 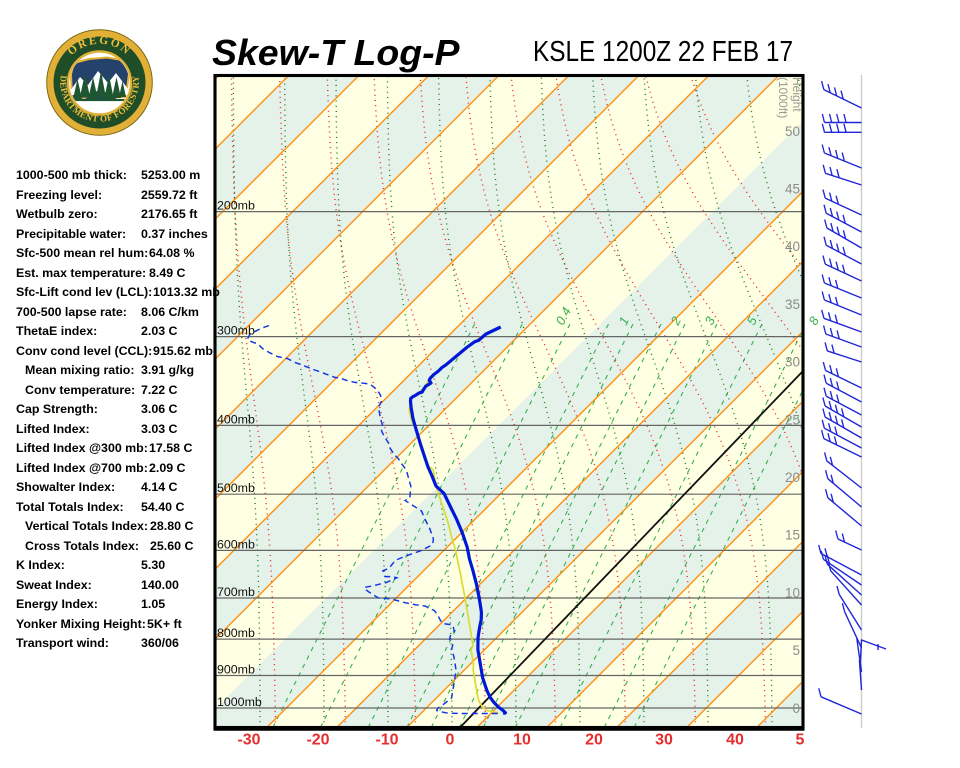 What do you see at coordinates (239, 702) in the screenshot?
I see `svg-text: 1000mb` at bounding box center [239, 702].